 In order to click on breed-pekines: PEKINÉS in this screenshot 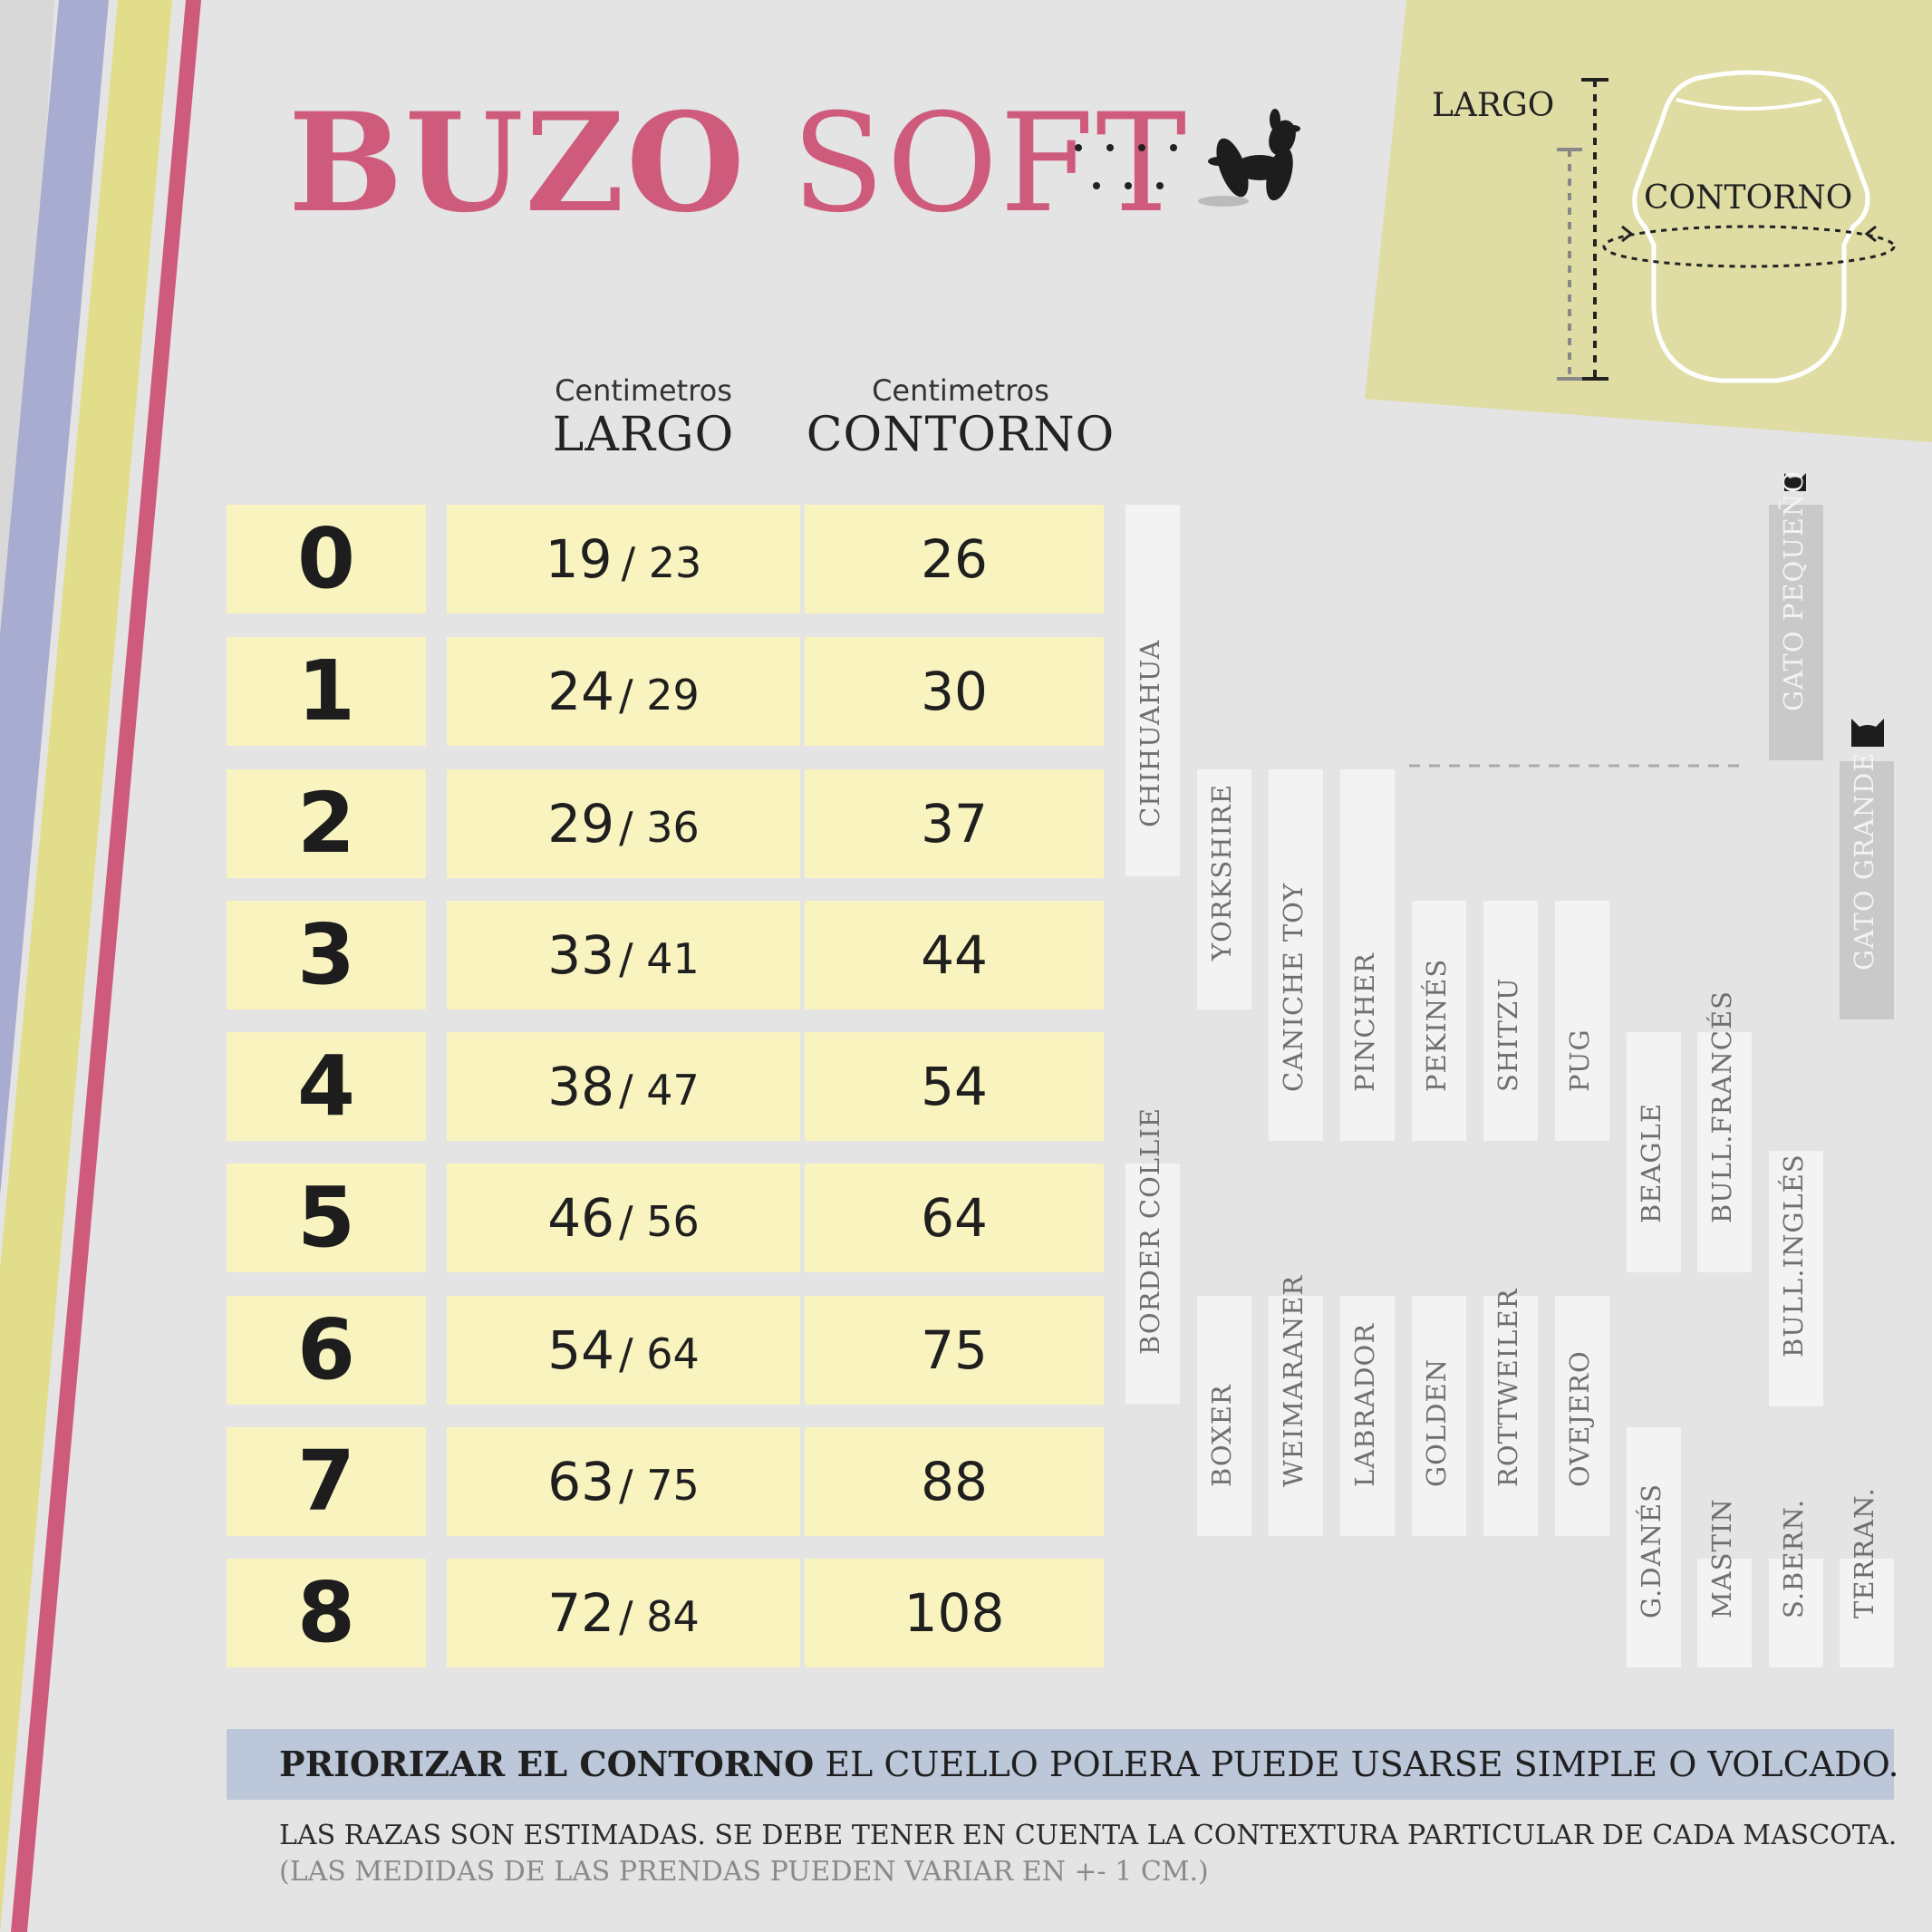, I will do `click(1439, 1021)`.